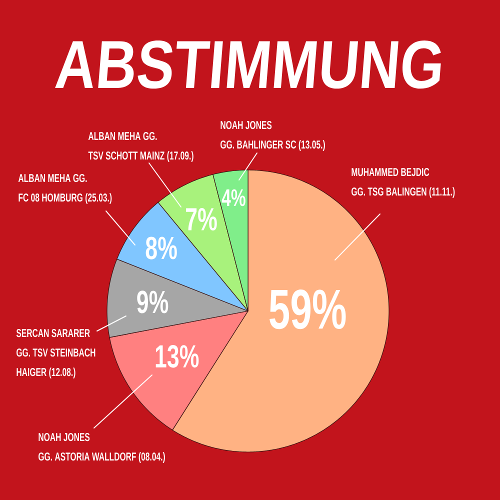 The image size is (500, 500). I want to click on slice-label: ALBAN MEHA GG. FC 08 HOMBURG (25.03.), so click(65, 189).